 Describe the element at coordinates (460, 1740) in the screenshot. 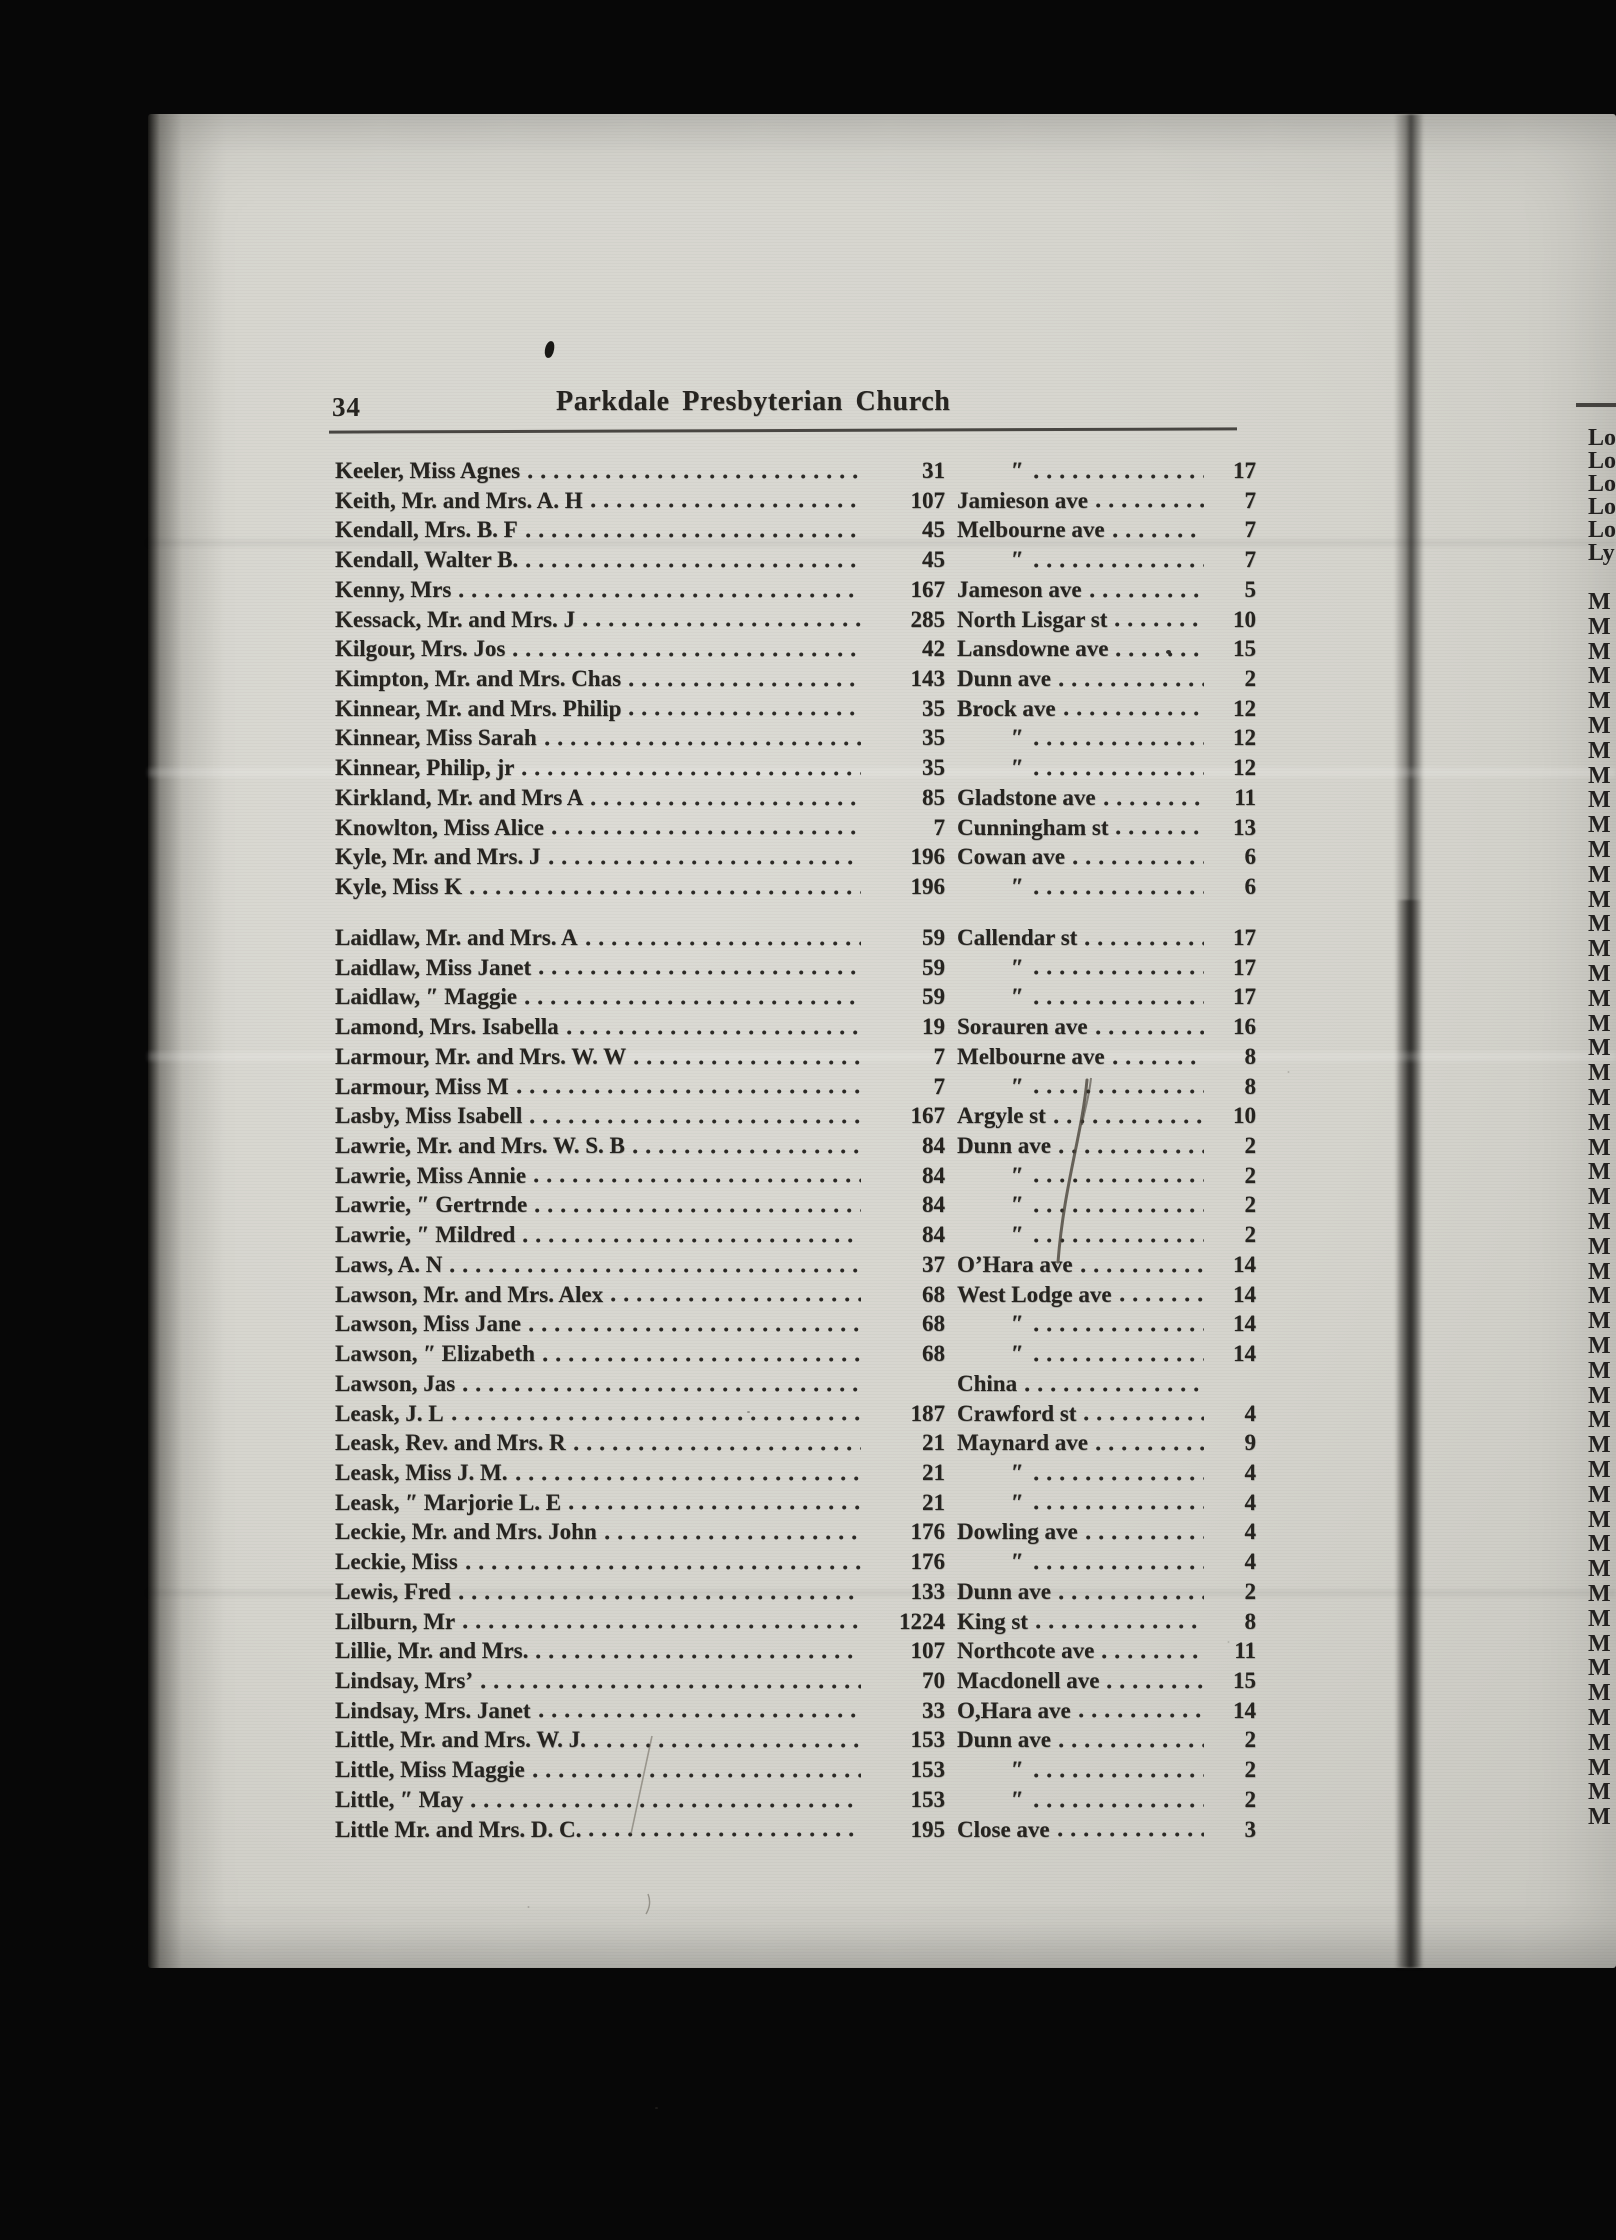

I see `member-name: Little, Mr. and Mrs. W. J.` at that location.